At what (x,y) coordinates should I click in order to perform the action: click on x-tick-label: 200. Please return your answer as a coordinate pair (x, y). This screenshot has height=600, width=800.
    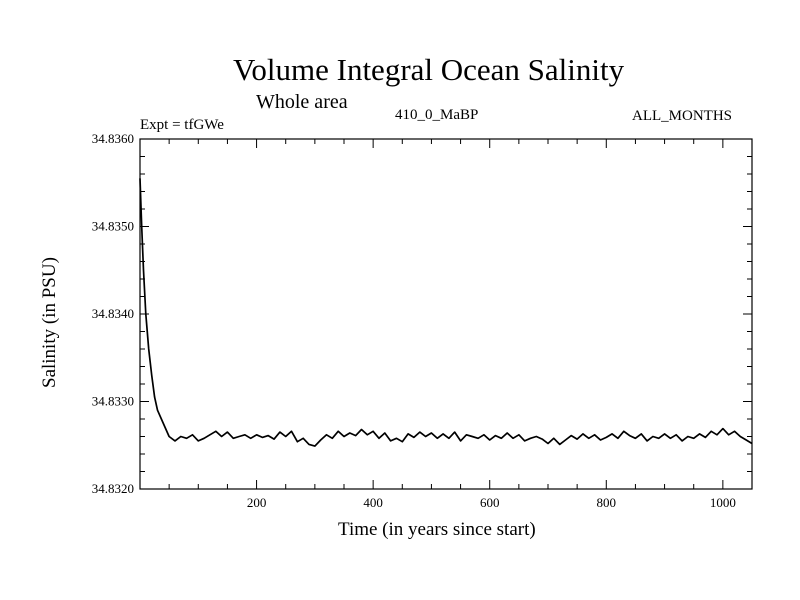
    Looking at the image, I should click on (257, 502).